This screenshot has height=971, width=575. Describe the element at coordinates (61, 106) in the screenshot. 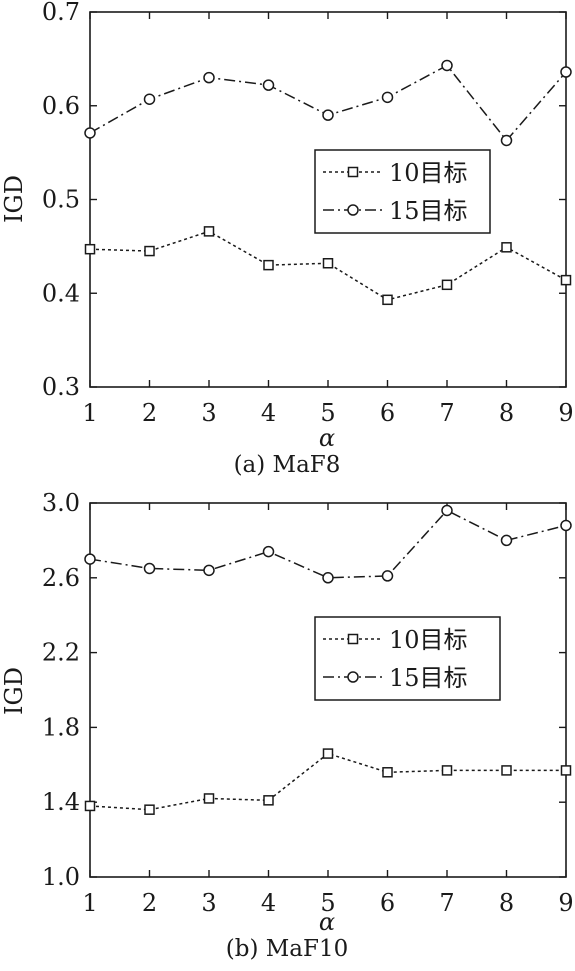

I see `y-tick-label: 0.6` at that location.